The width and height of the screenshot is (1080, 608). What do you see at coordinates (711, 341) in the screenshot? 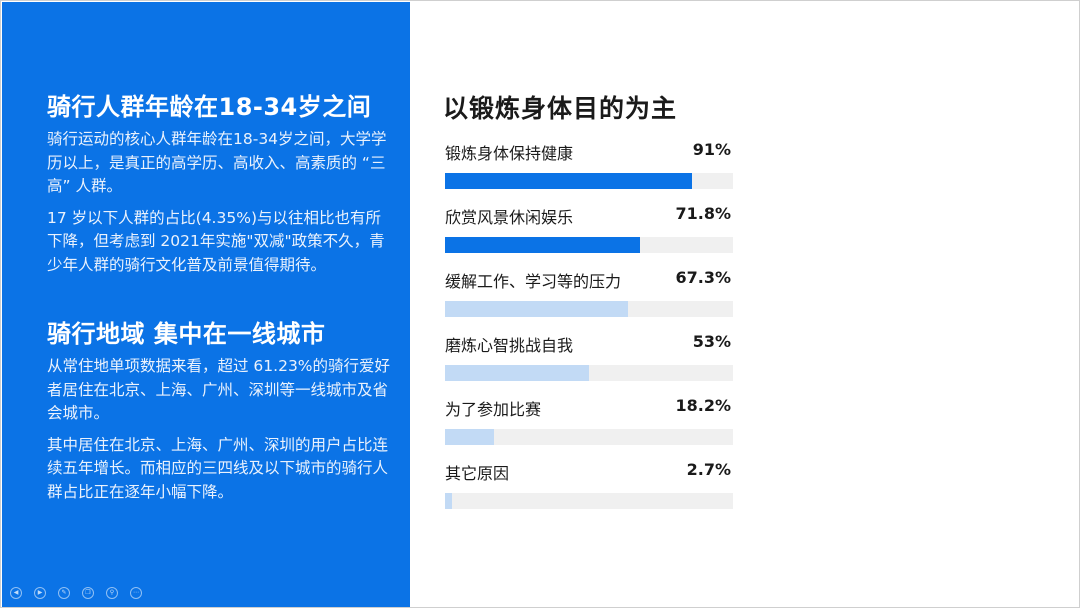
I see `bar-value-label: 53%` at bounding box center [711, 341].